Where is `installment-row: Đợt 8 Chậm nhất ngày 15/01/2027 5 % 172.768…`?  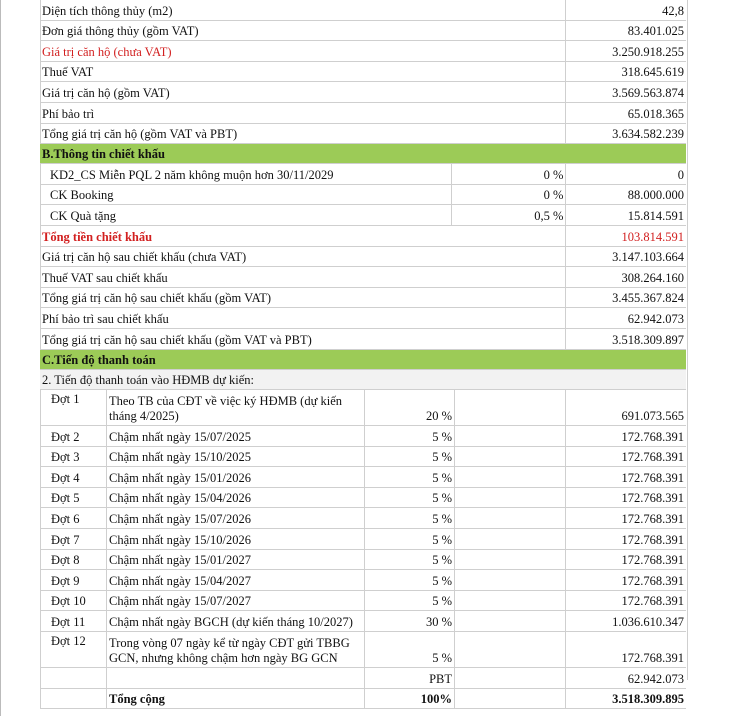
installment-row: Đợt 8 Chậm nhất ngày 15/01/2027 5 % 172.768… is located at coordinates (363, 560).